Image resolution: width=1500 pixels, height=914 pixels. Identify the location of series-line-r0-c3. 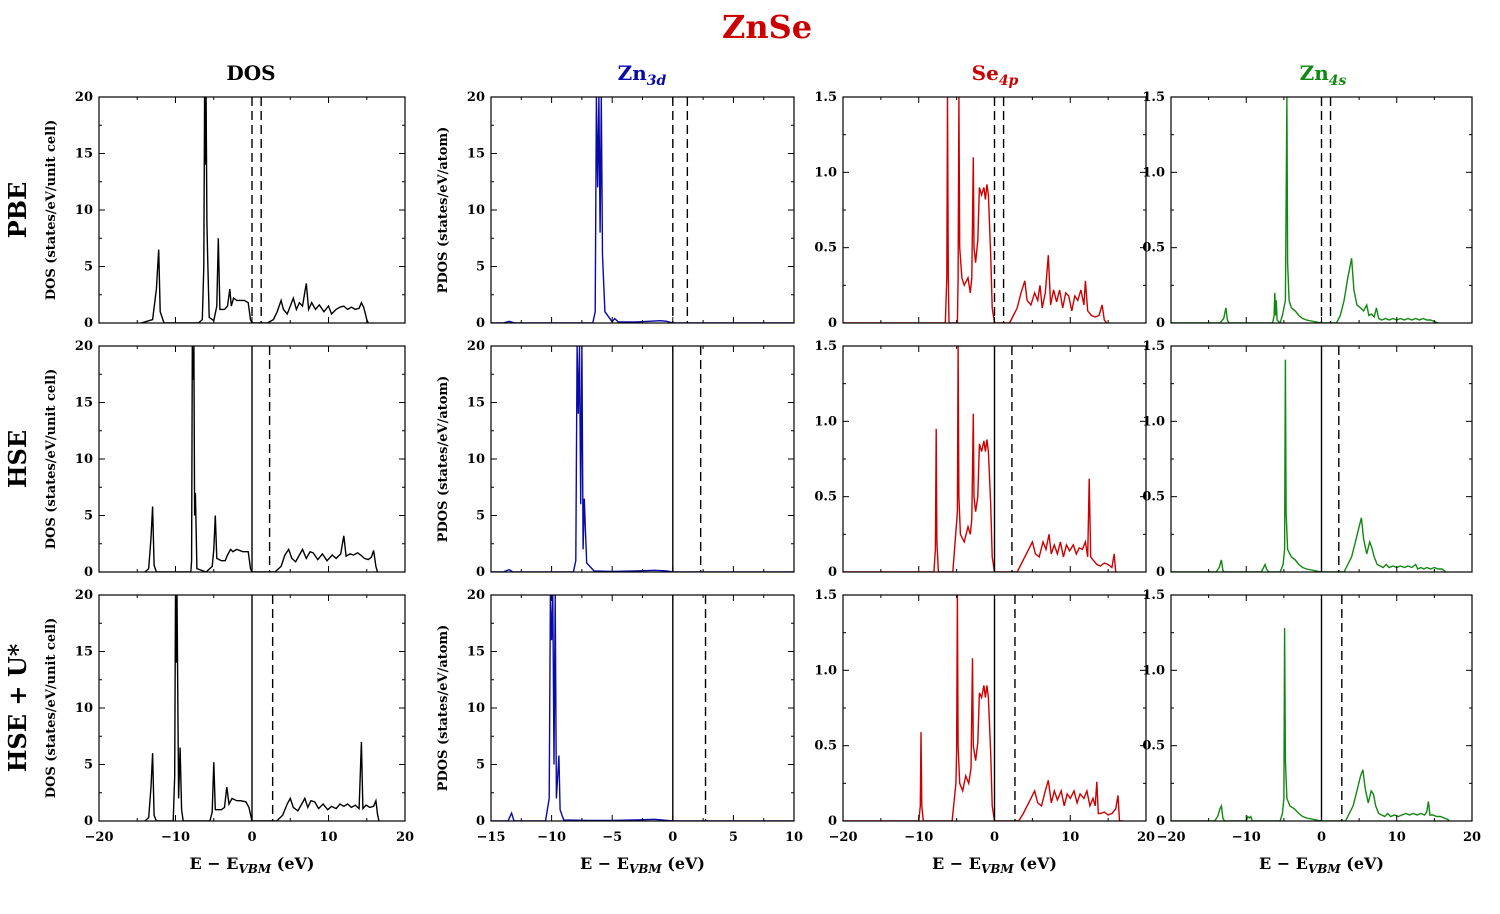
(1305, 210).